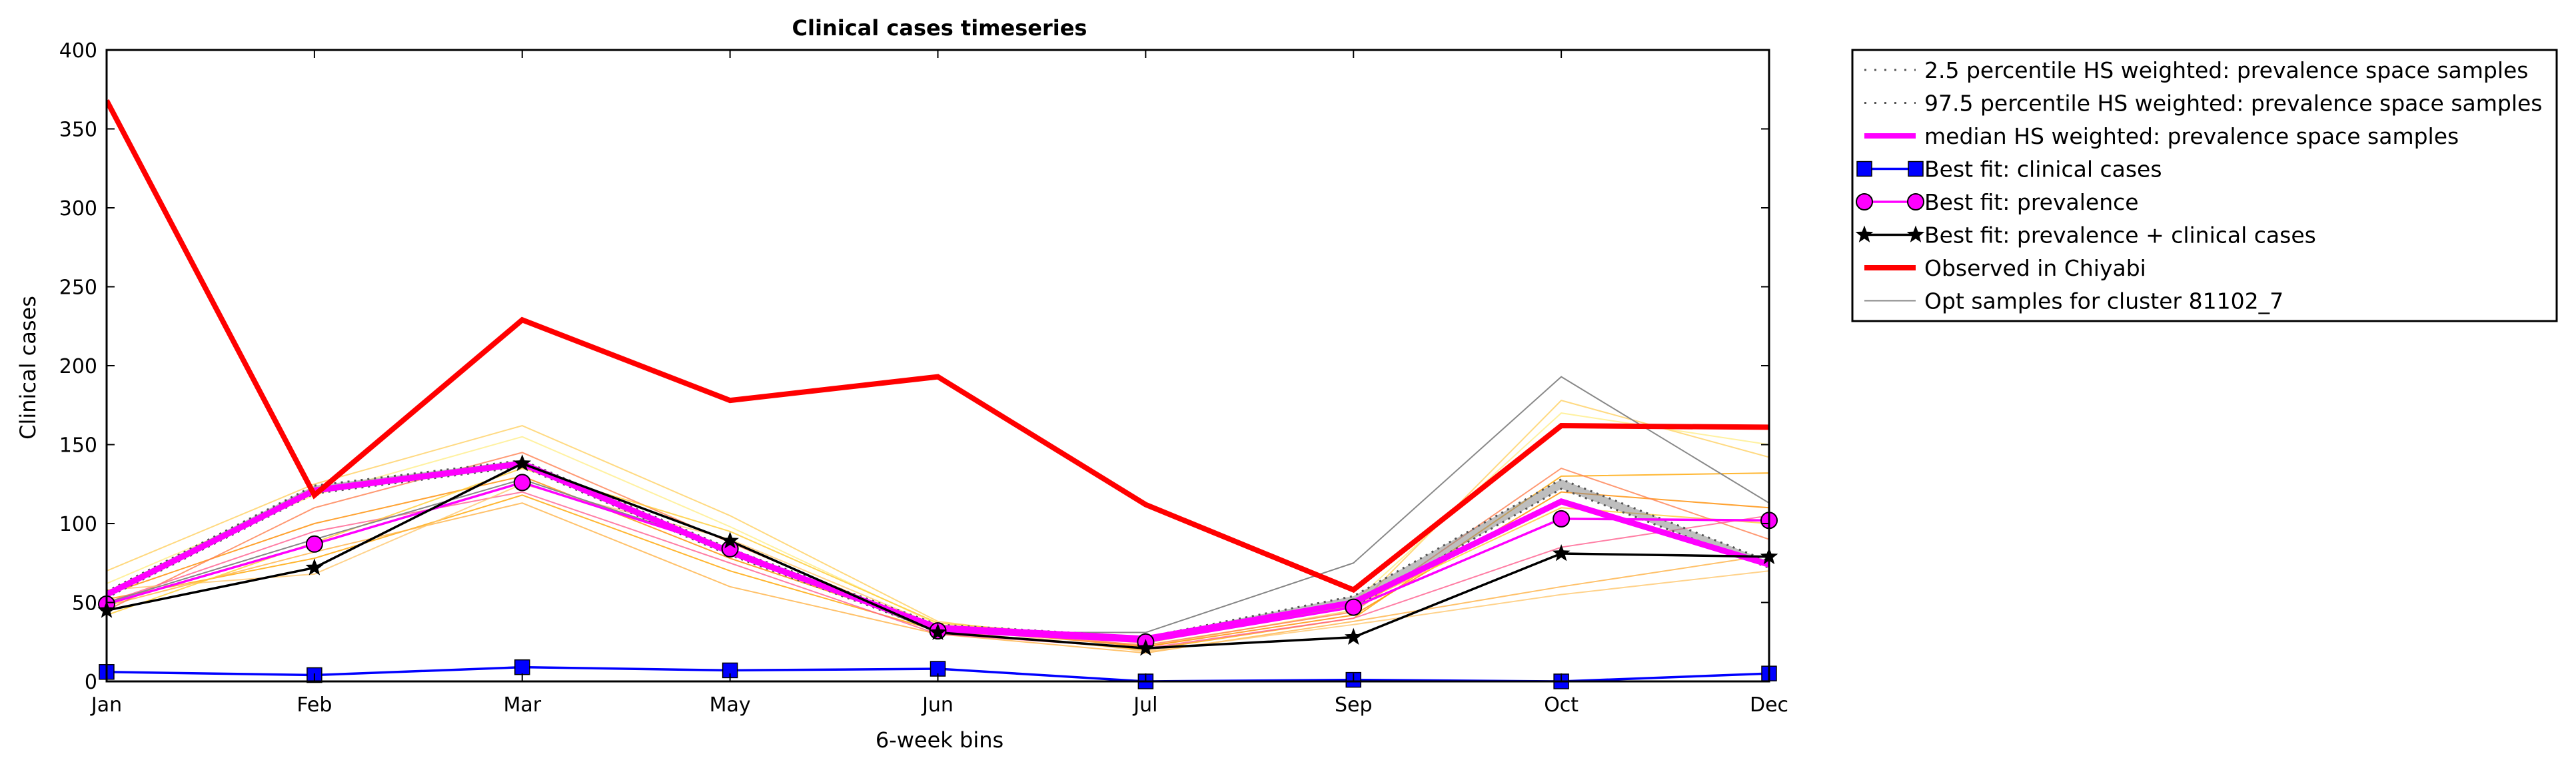  I want to click on y-tick-label-8: 400, so click(78, 51).